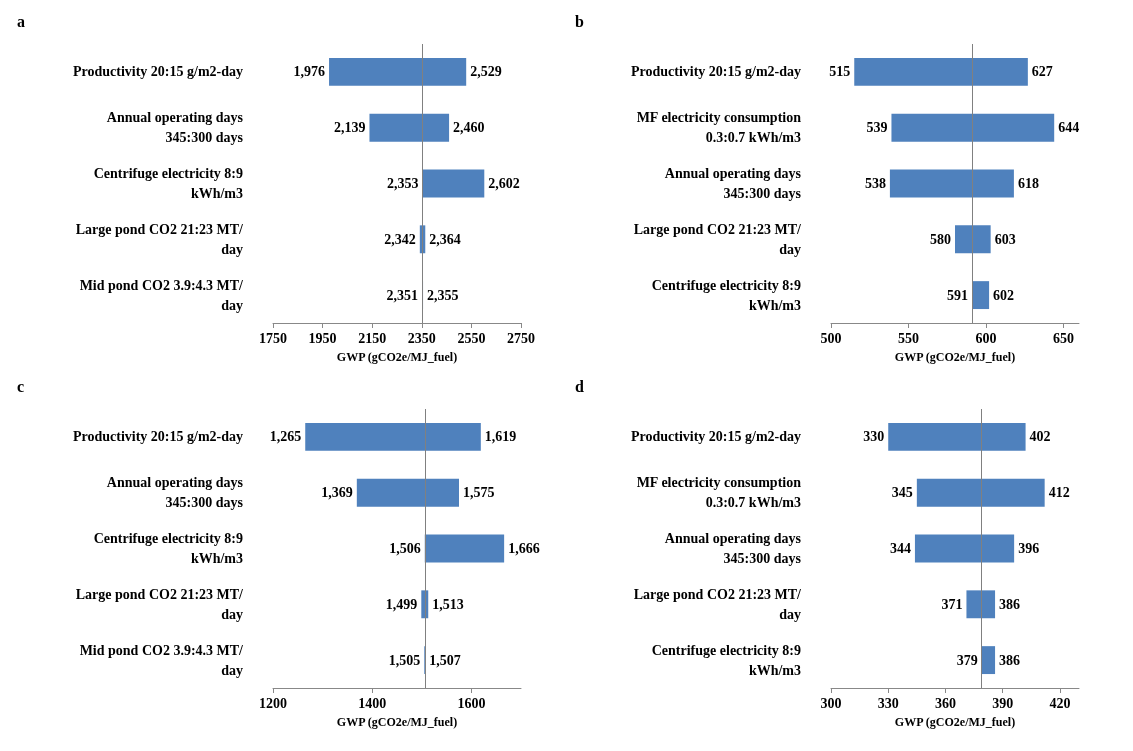 The width and height of the screenshot is (1133, 751). I want to click on annotation: 1,505, so click(404, 660).